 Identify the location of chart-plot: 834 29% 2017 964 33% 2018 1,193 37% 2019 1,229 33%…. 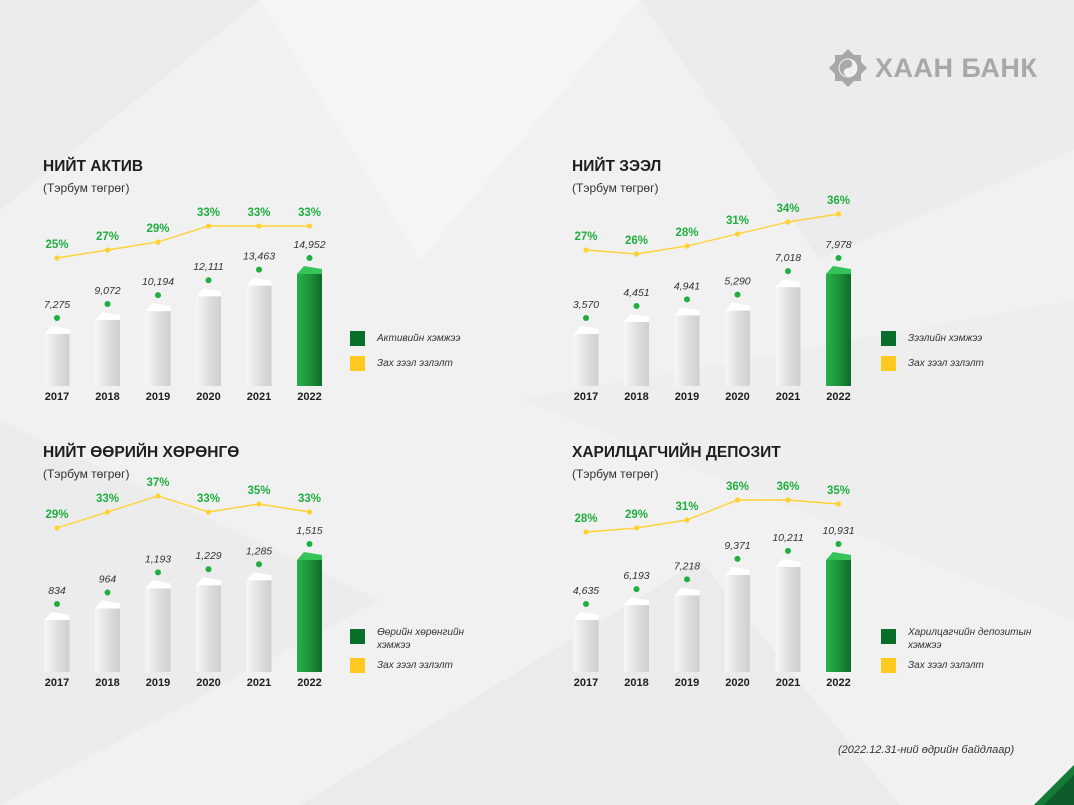
(183, 583).